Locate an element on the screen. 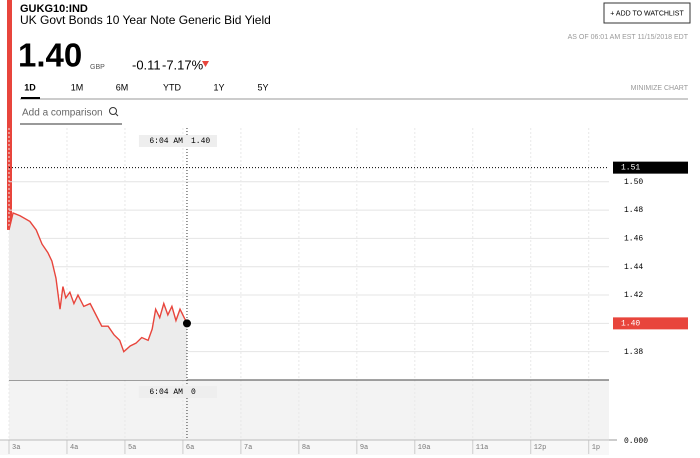 Image resolution: width=700 pixels, height=458 pixels. ticker: GUKG10:IND is located at coordinates (54, 9).